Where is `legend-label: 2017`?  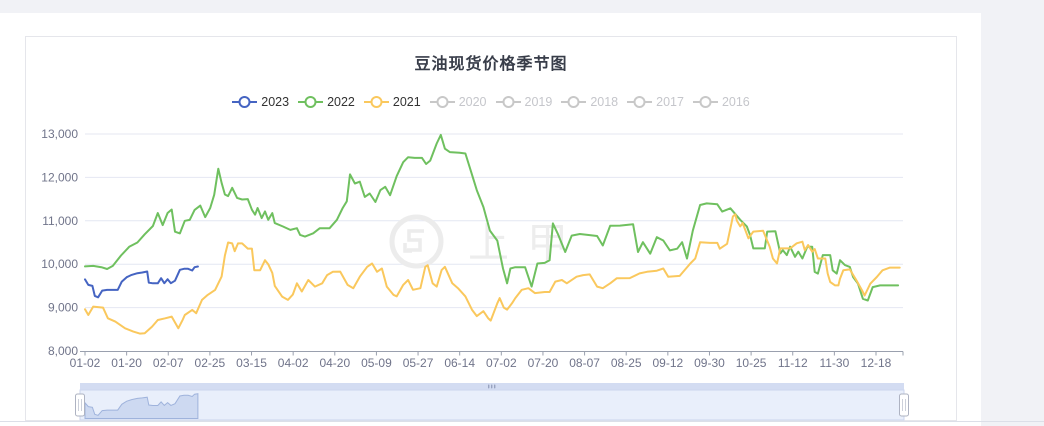 legend-label: 2017 is located at coordinates (670, 102).